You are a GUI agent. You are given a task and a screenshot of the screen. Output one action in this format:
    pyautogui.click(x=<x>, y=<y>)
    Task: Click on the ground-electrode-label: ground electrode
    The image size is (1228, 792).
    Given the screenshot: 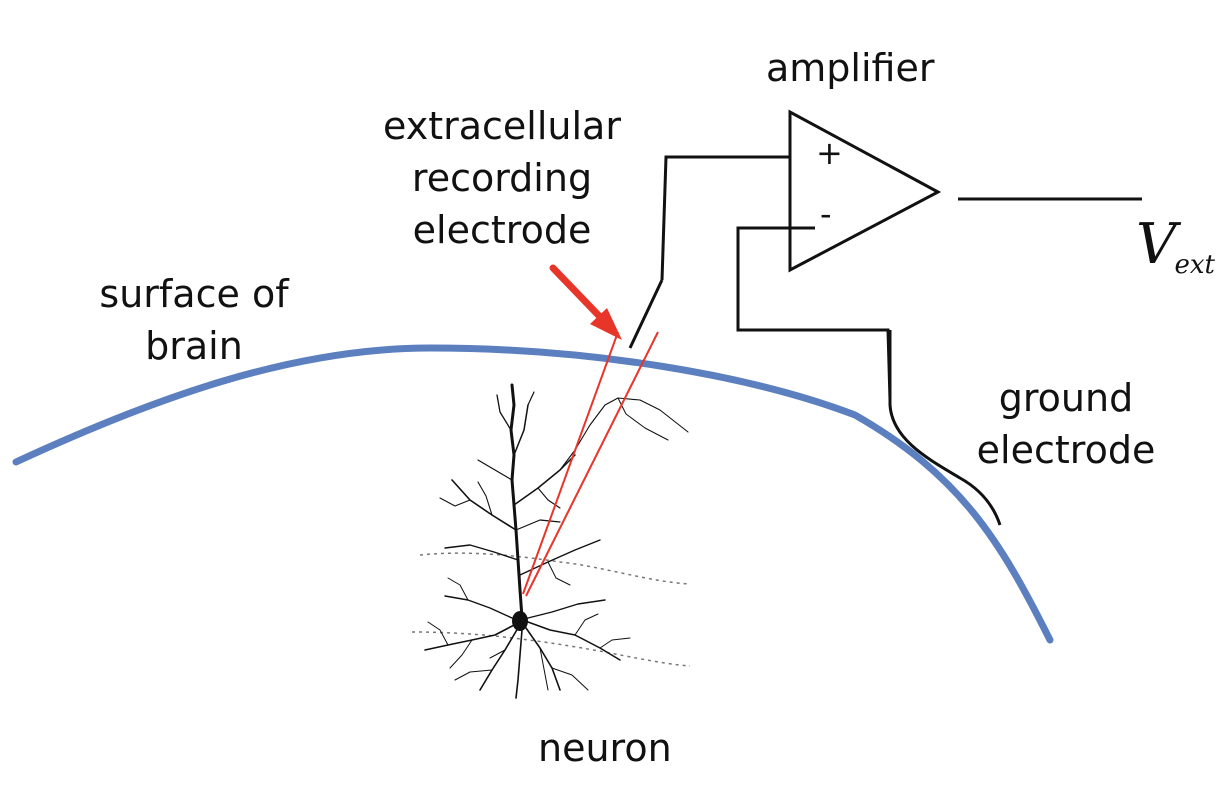 What is the action you would take?
    pyautogui.click(x=1066, y=424)
    